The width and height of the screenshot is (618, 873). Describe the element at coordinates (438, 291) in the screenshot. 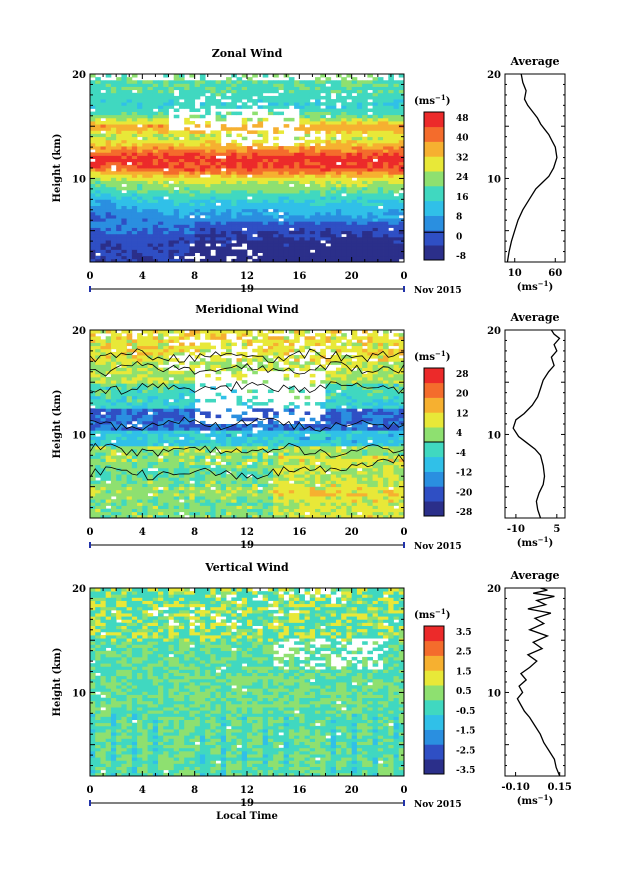

I see `date-label: Nov 2015` at that location.